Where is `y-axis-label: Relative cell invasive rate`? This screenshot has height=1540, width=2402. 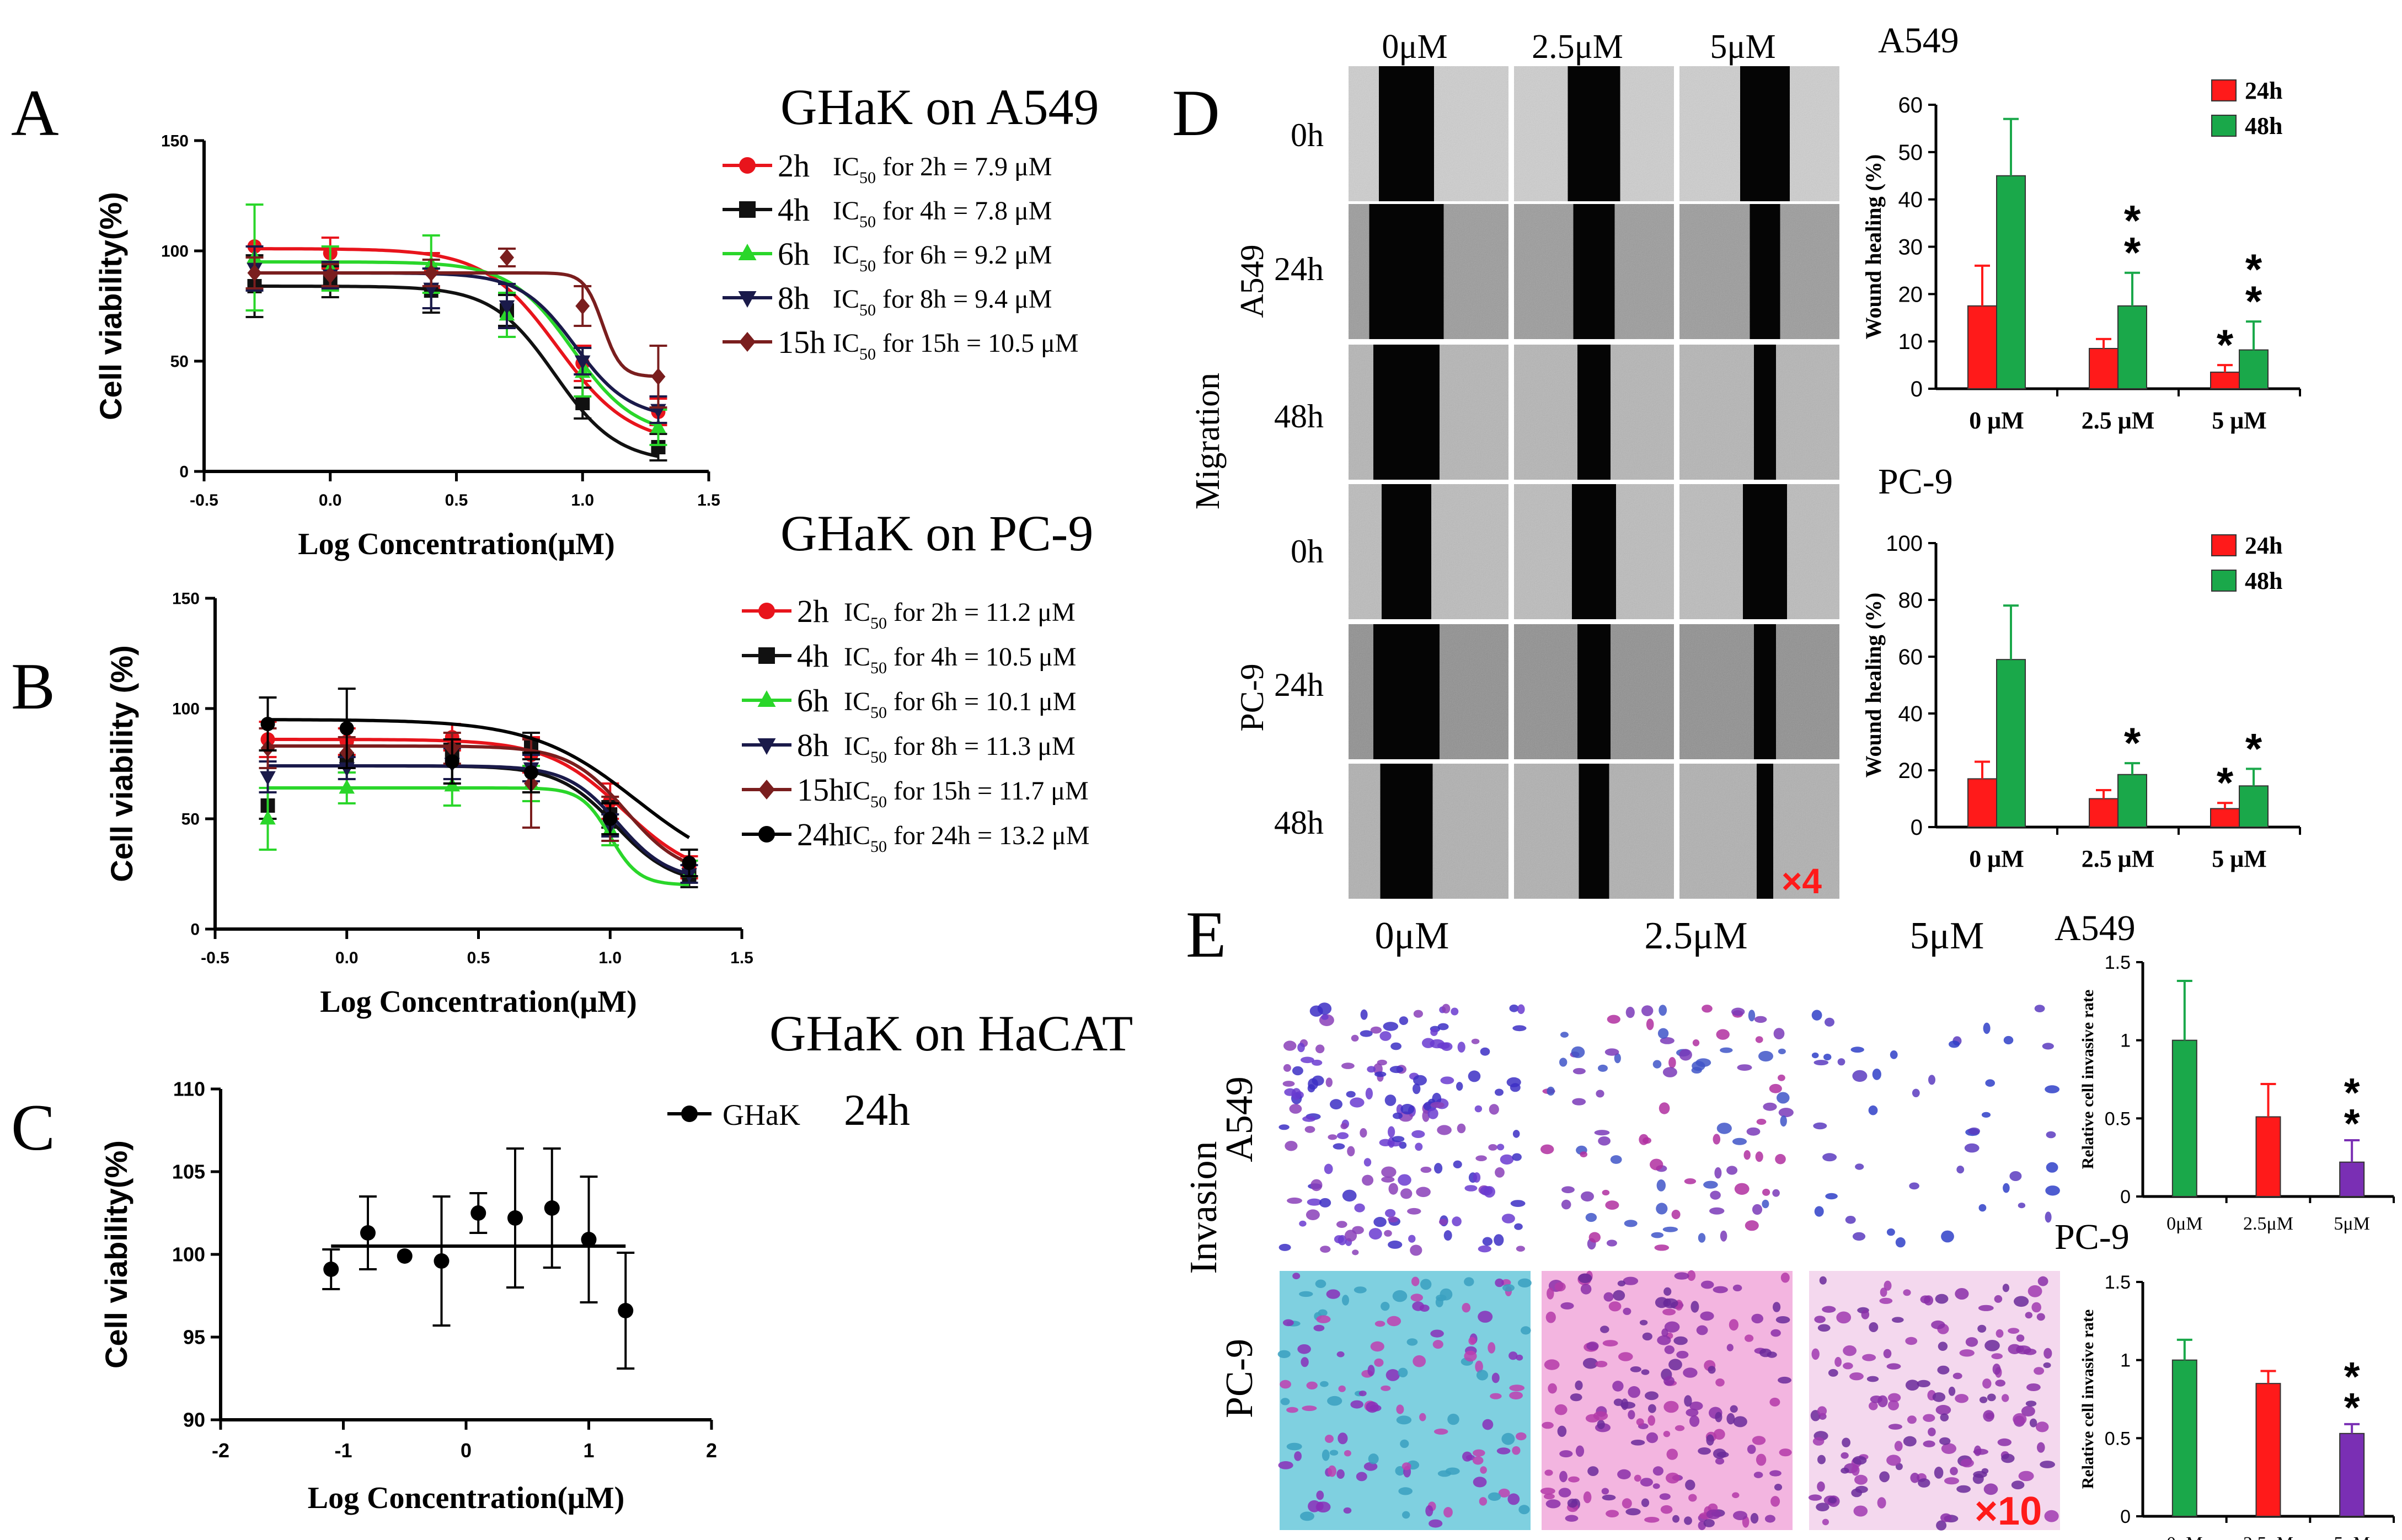
y-axis-label: Relative cell invasive rate is located at coordinates (2088, 1079).